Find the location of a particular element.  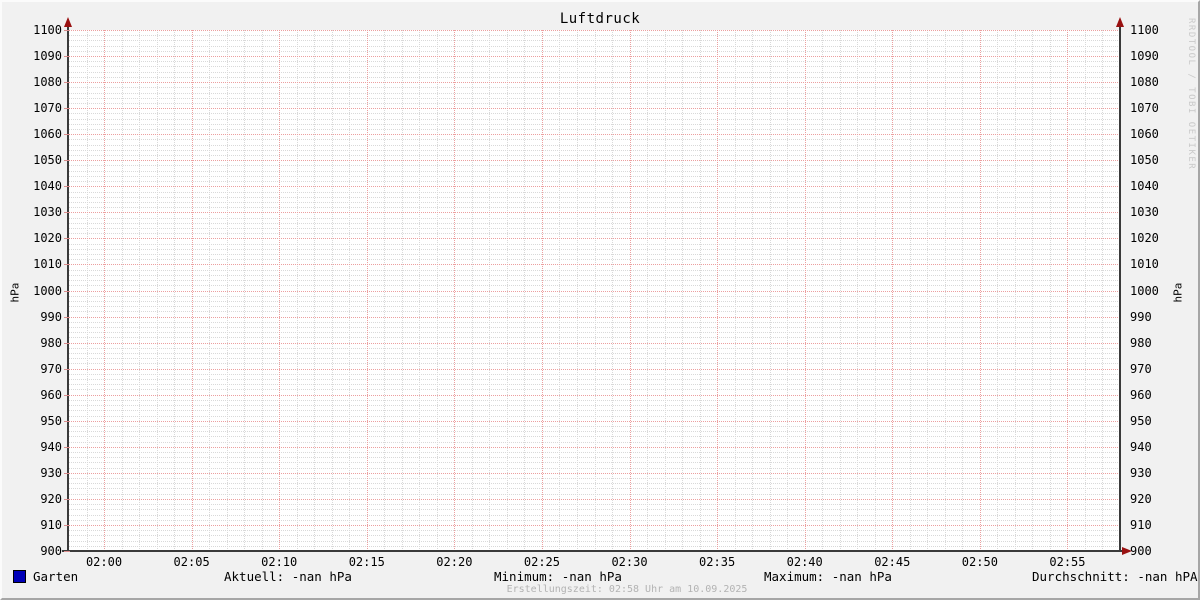

y-tick-label-left: 990 is located at coordinates (51, 316).